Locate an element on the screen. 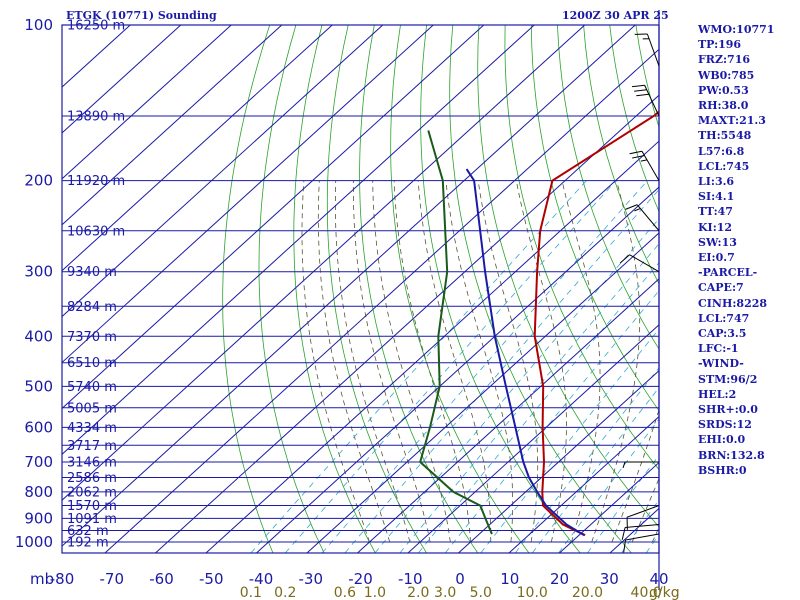 The image size is (800, 600). index-item: WMO:10771 is located at coordinates (736, 29).